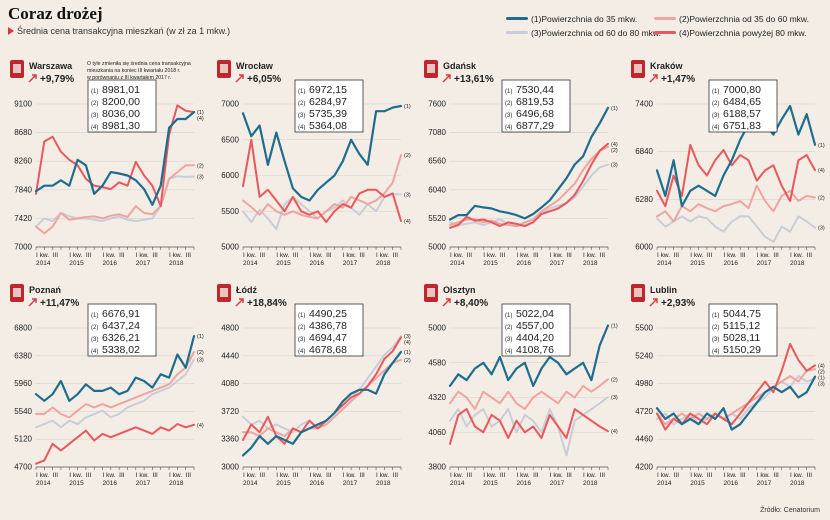 The height and width of the screenshot is (520, 830). Describe the element at coordinates (517, 18) in the screenshot. I see `legend-swatch` at that location.